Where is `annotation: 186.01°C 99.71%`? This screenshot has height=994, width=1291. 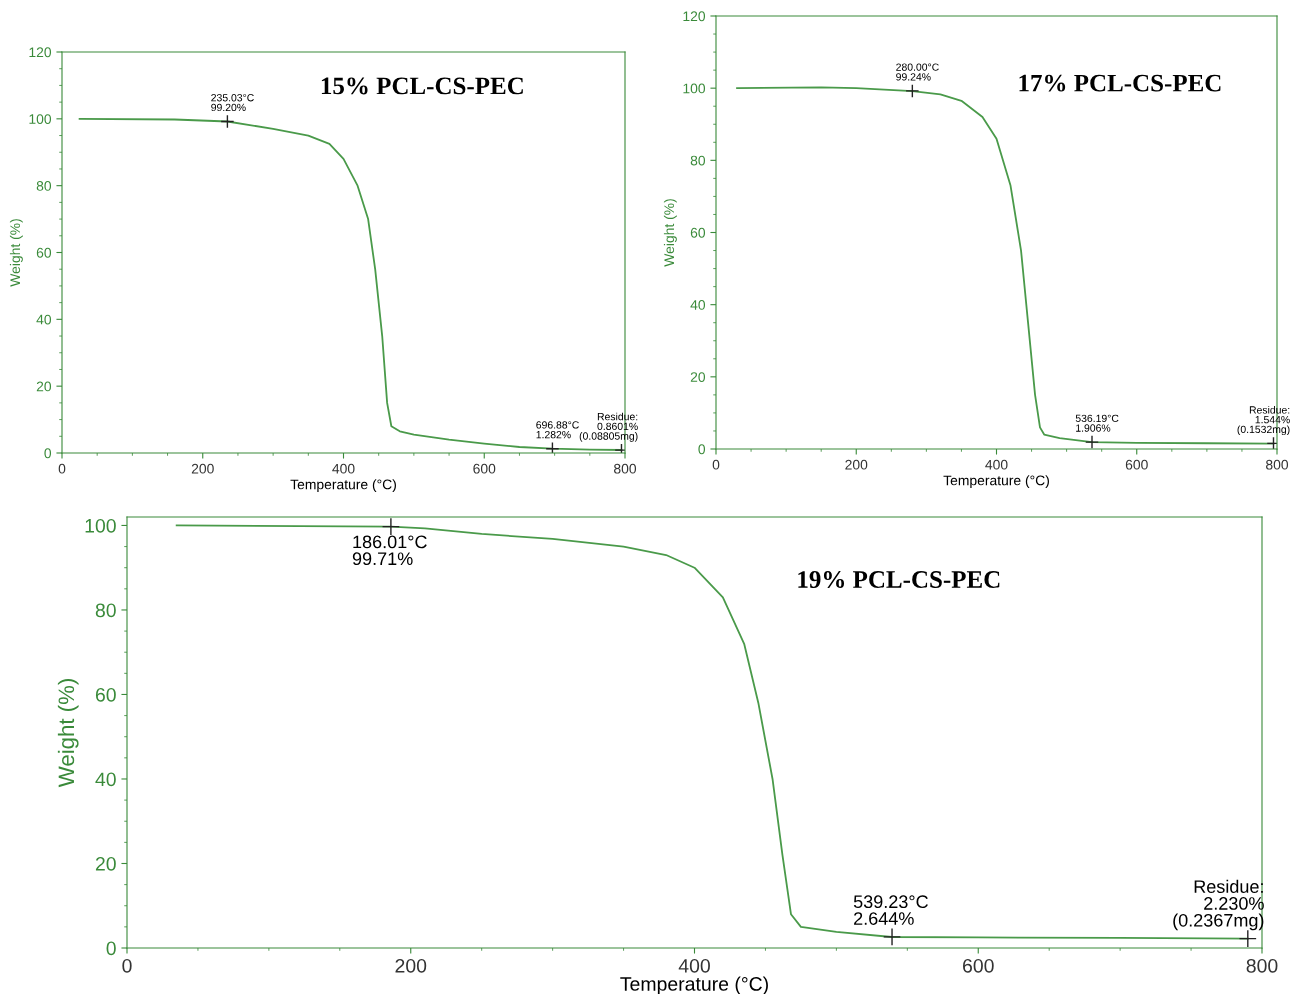 annotation: 186.01°C 99.71% is located at coordinates (389, 550).